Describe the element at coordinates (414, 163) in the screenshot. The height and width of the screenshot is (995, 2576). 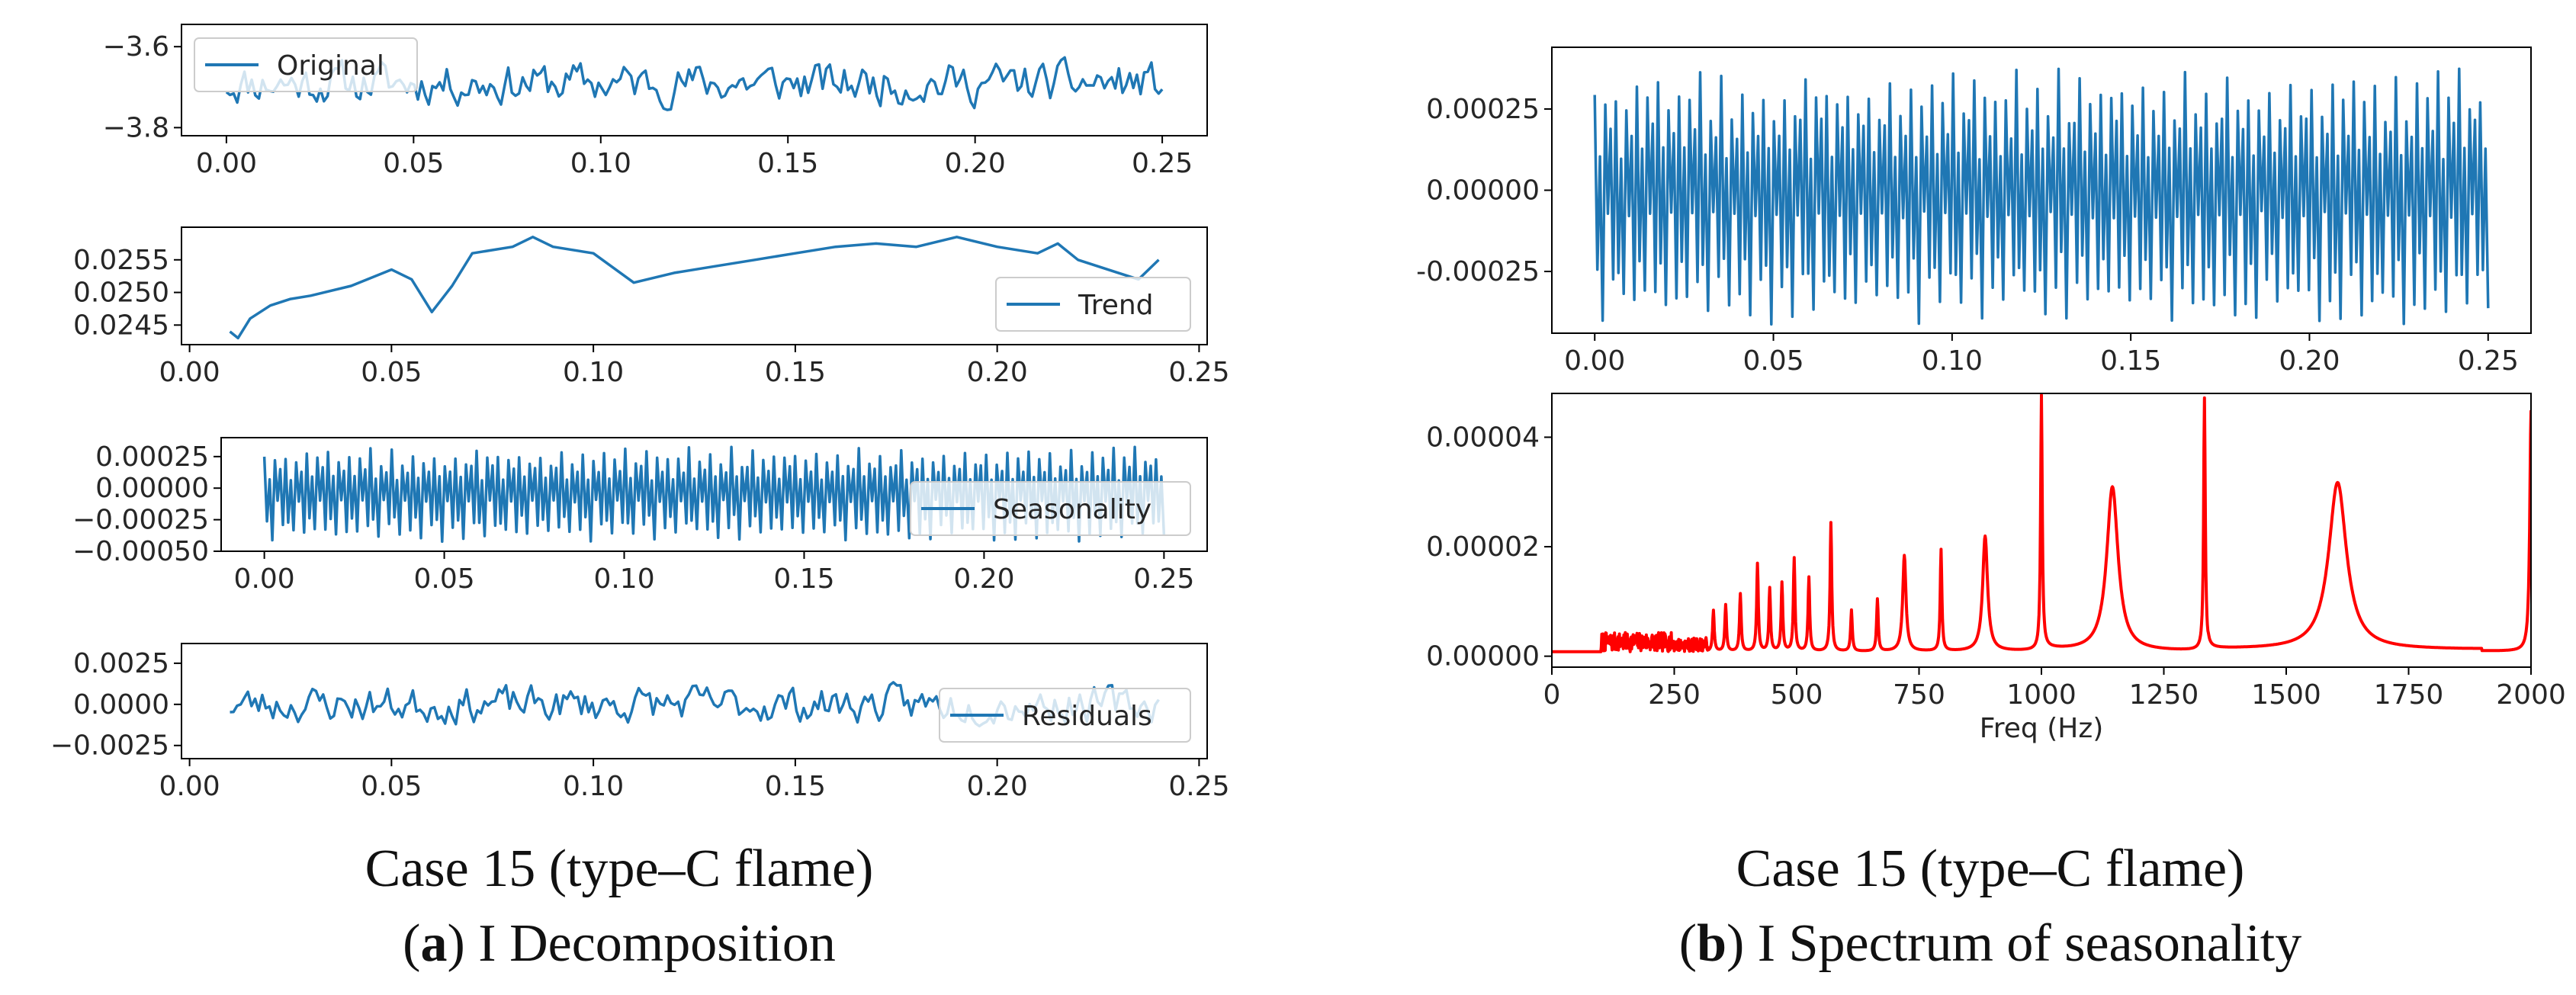
I see `original-xtick-label: 0.05` at that location.